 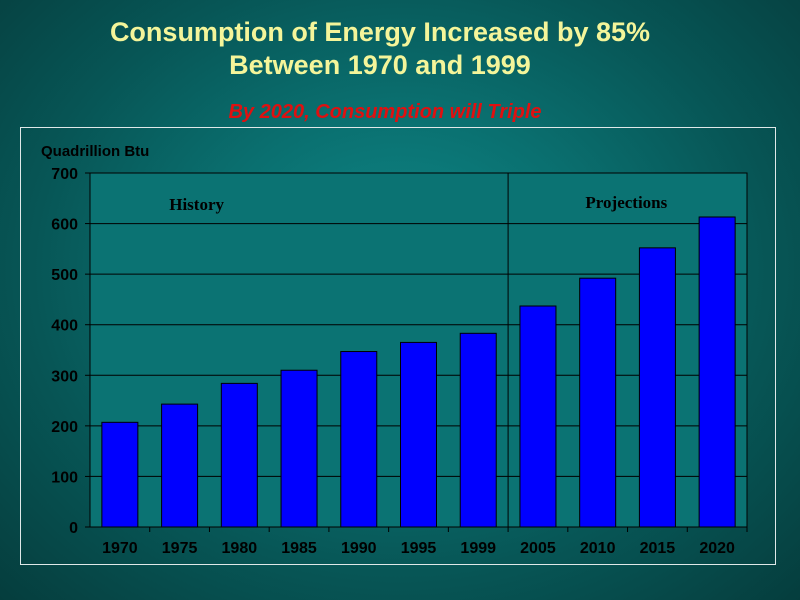 What do you see at coordinates (299, 448) in the screenshot?
I see `bar-1985` at bounding box center [299, 448].